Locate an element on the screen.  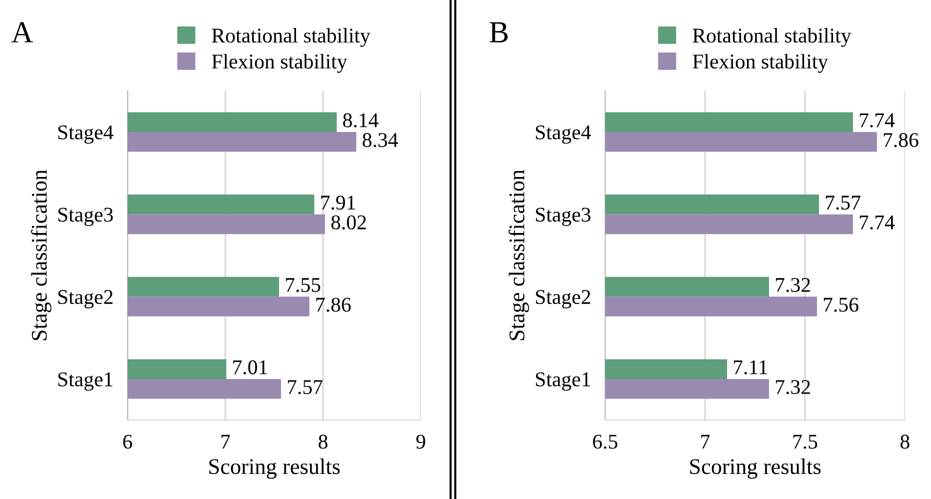
chart-title: A is located at coordinates (22, 32).